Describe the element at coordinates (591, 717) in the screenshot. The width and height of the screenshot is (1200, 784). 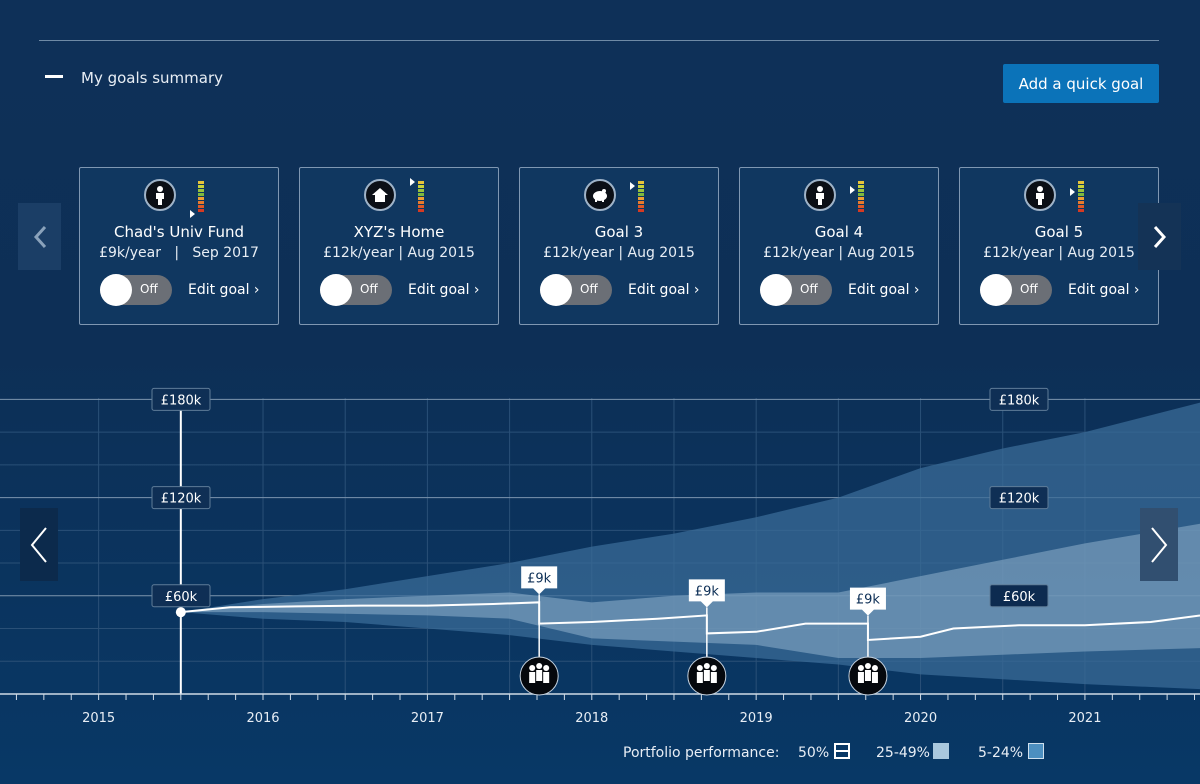
I see `x-tick-label: 2018` at that location.